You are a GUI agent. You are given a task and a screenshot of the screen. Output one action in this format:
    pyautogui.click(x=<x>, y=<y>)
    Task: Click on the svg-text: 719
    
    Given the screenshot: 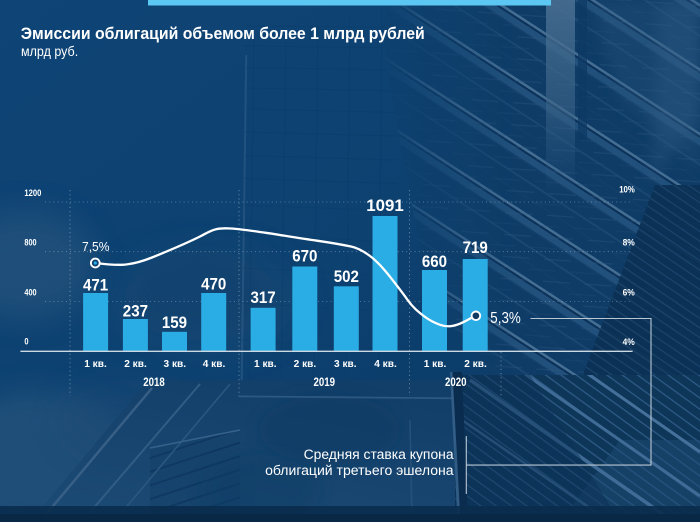 What is the action you would take?
    pyautogui.click(x=475, y=247)
    